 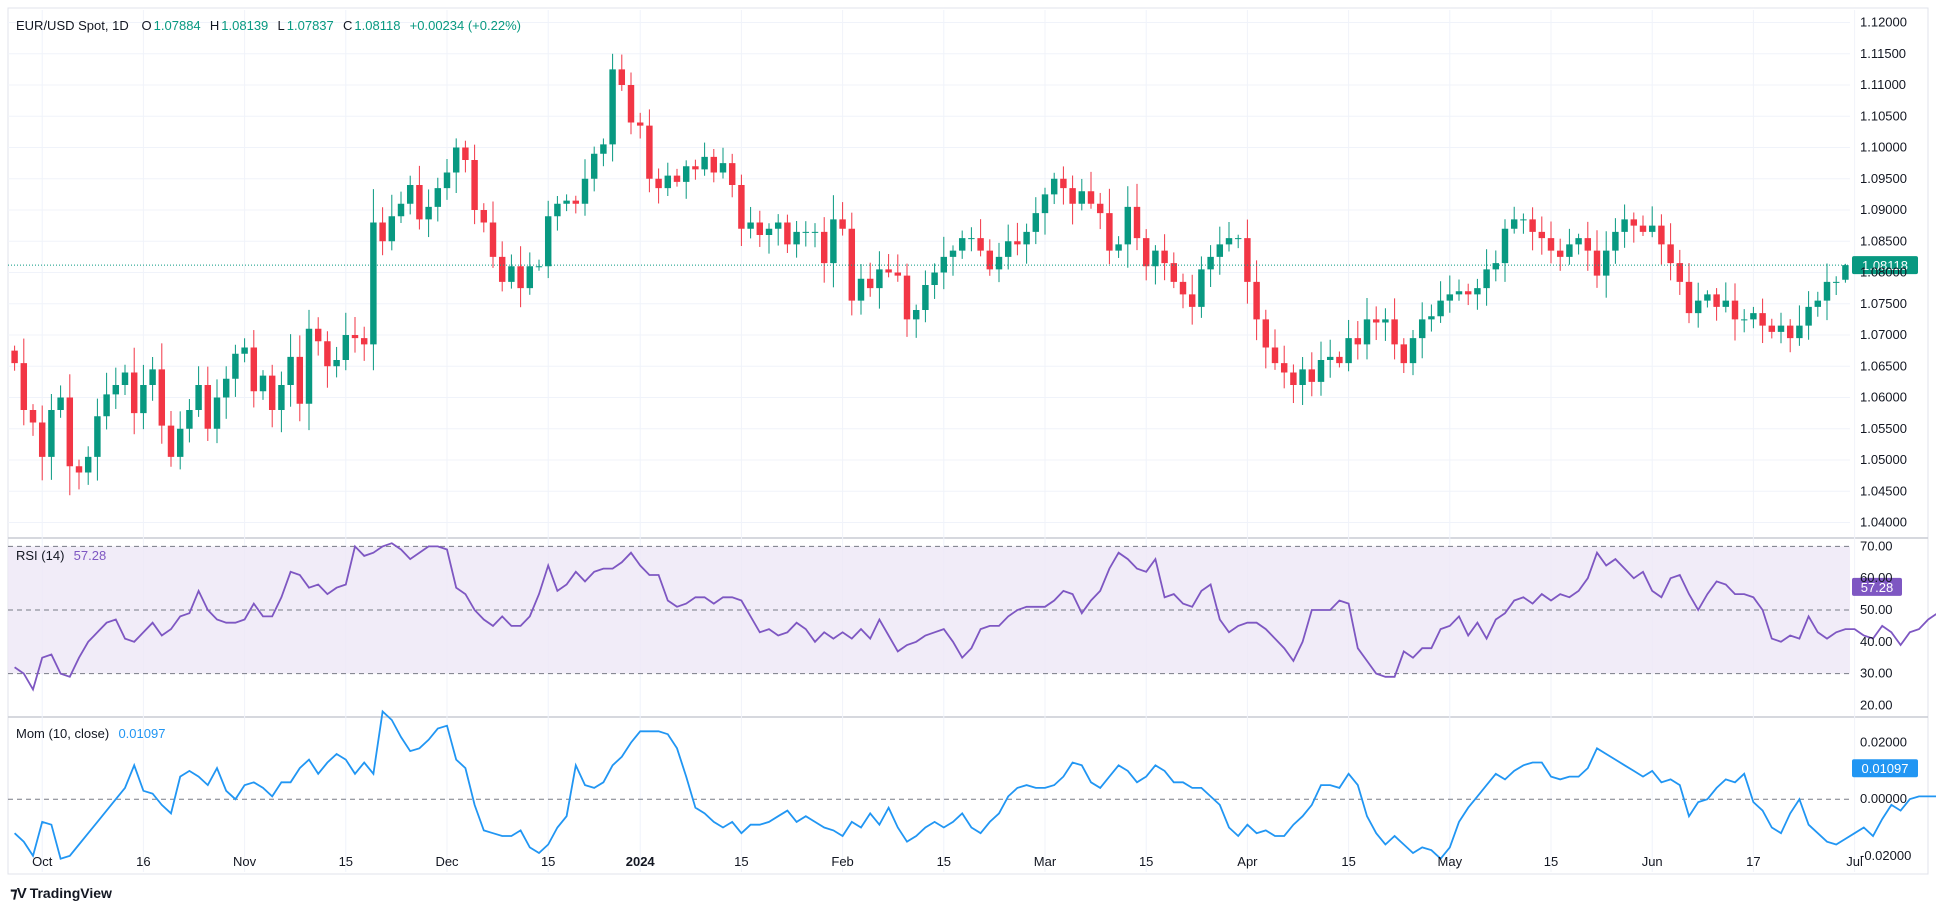 What do you see at coordinates (1876, 545) in the screenshot?
I see `rsi-tick-label: 70.00` at bounding box center [1876, 545].